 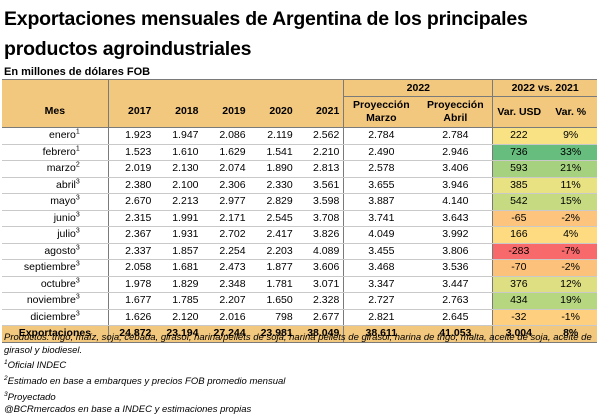 What do you see at coordinates (381, 301) in the screenshot?
I see `proy-marzo-cell: 2.727` at bounding box center [381, 301].